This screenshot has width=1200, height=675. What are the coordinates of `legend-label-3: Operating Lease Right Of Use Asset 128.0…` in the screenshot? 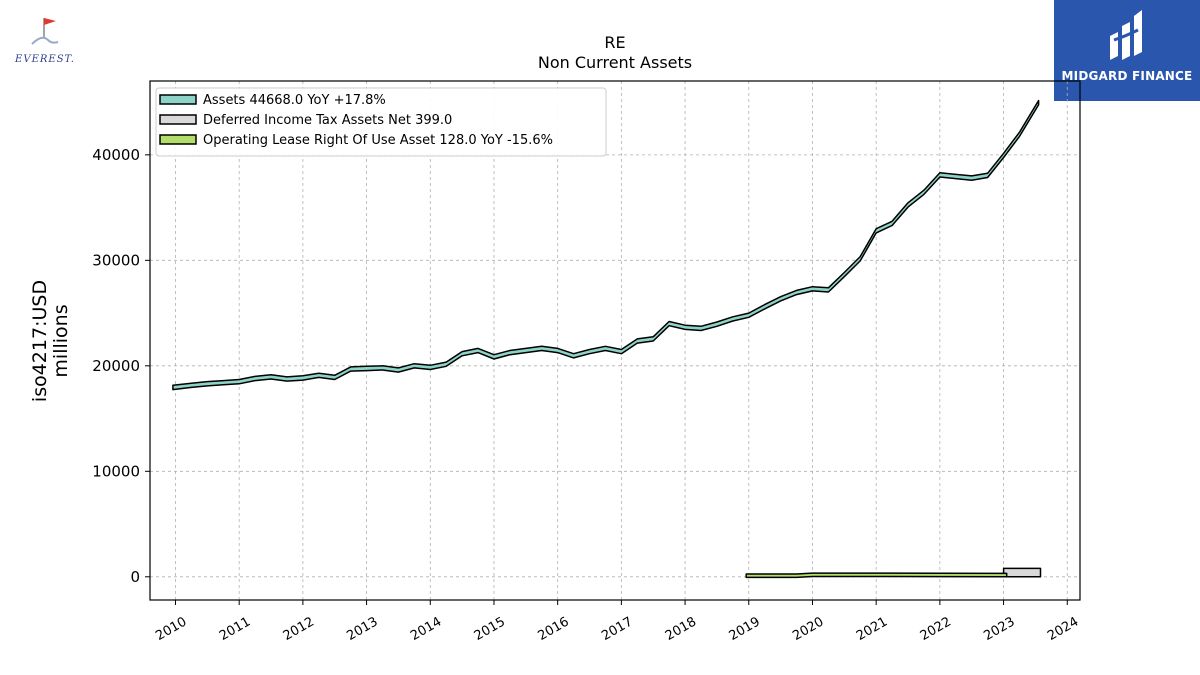 It's located at (378, 140).